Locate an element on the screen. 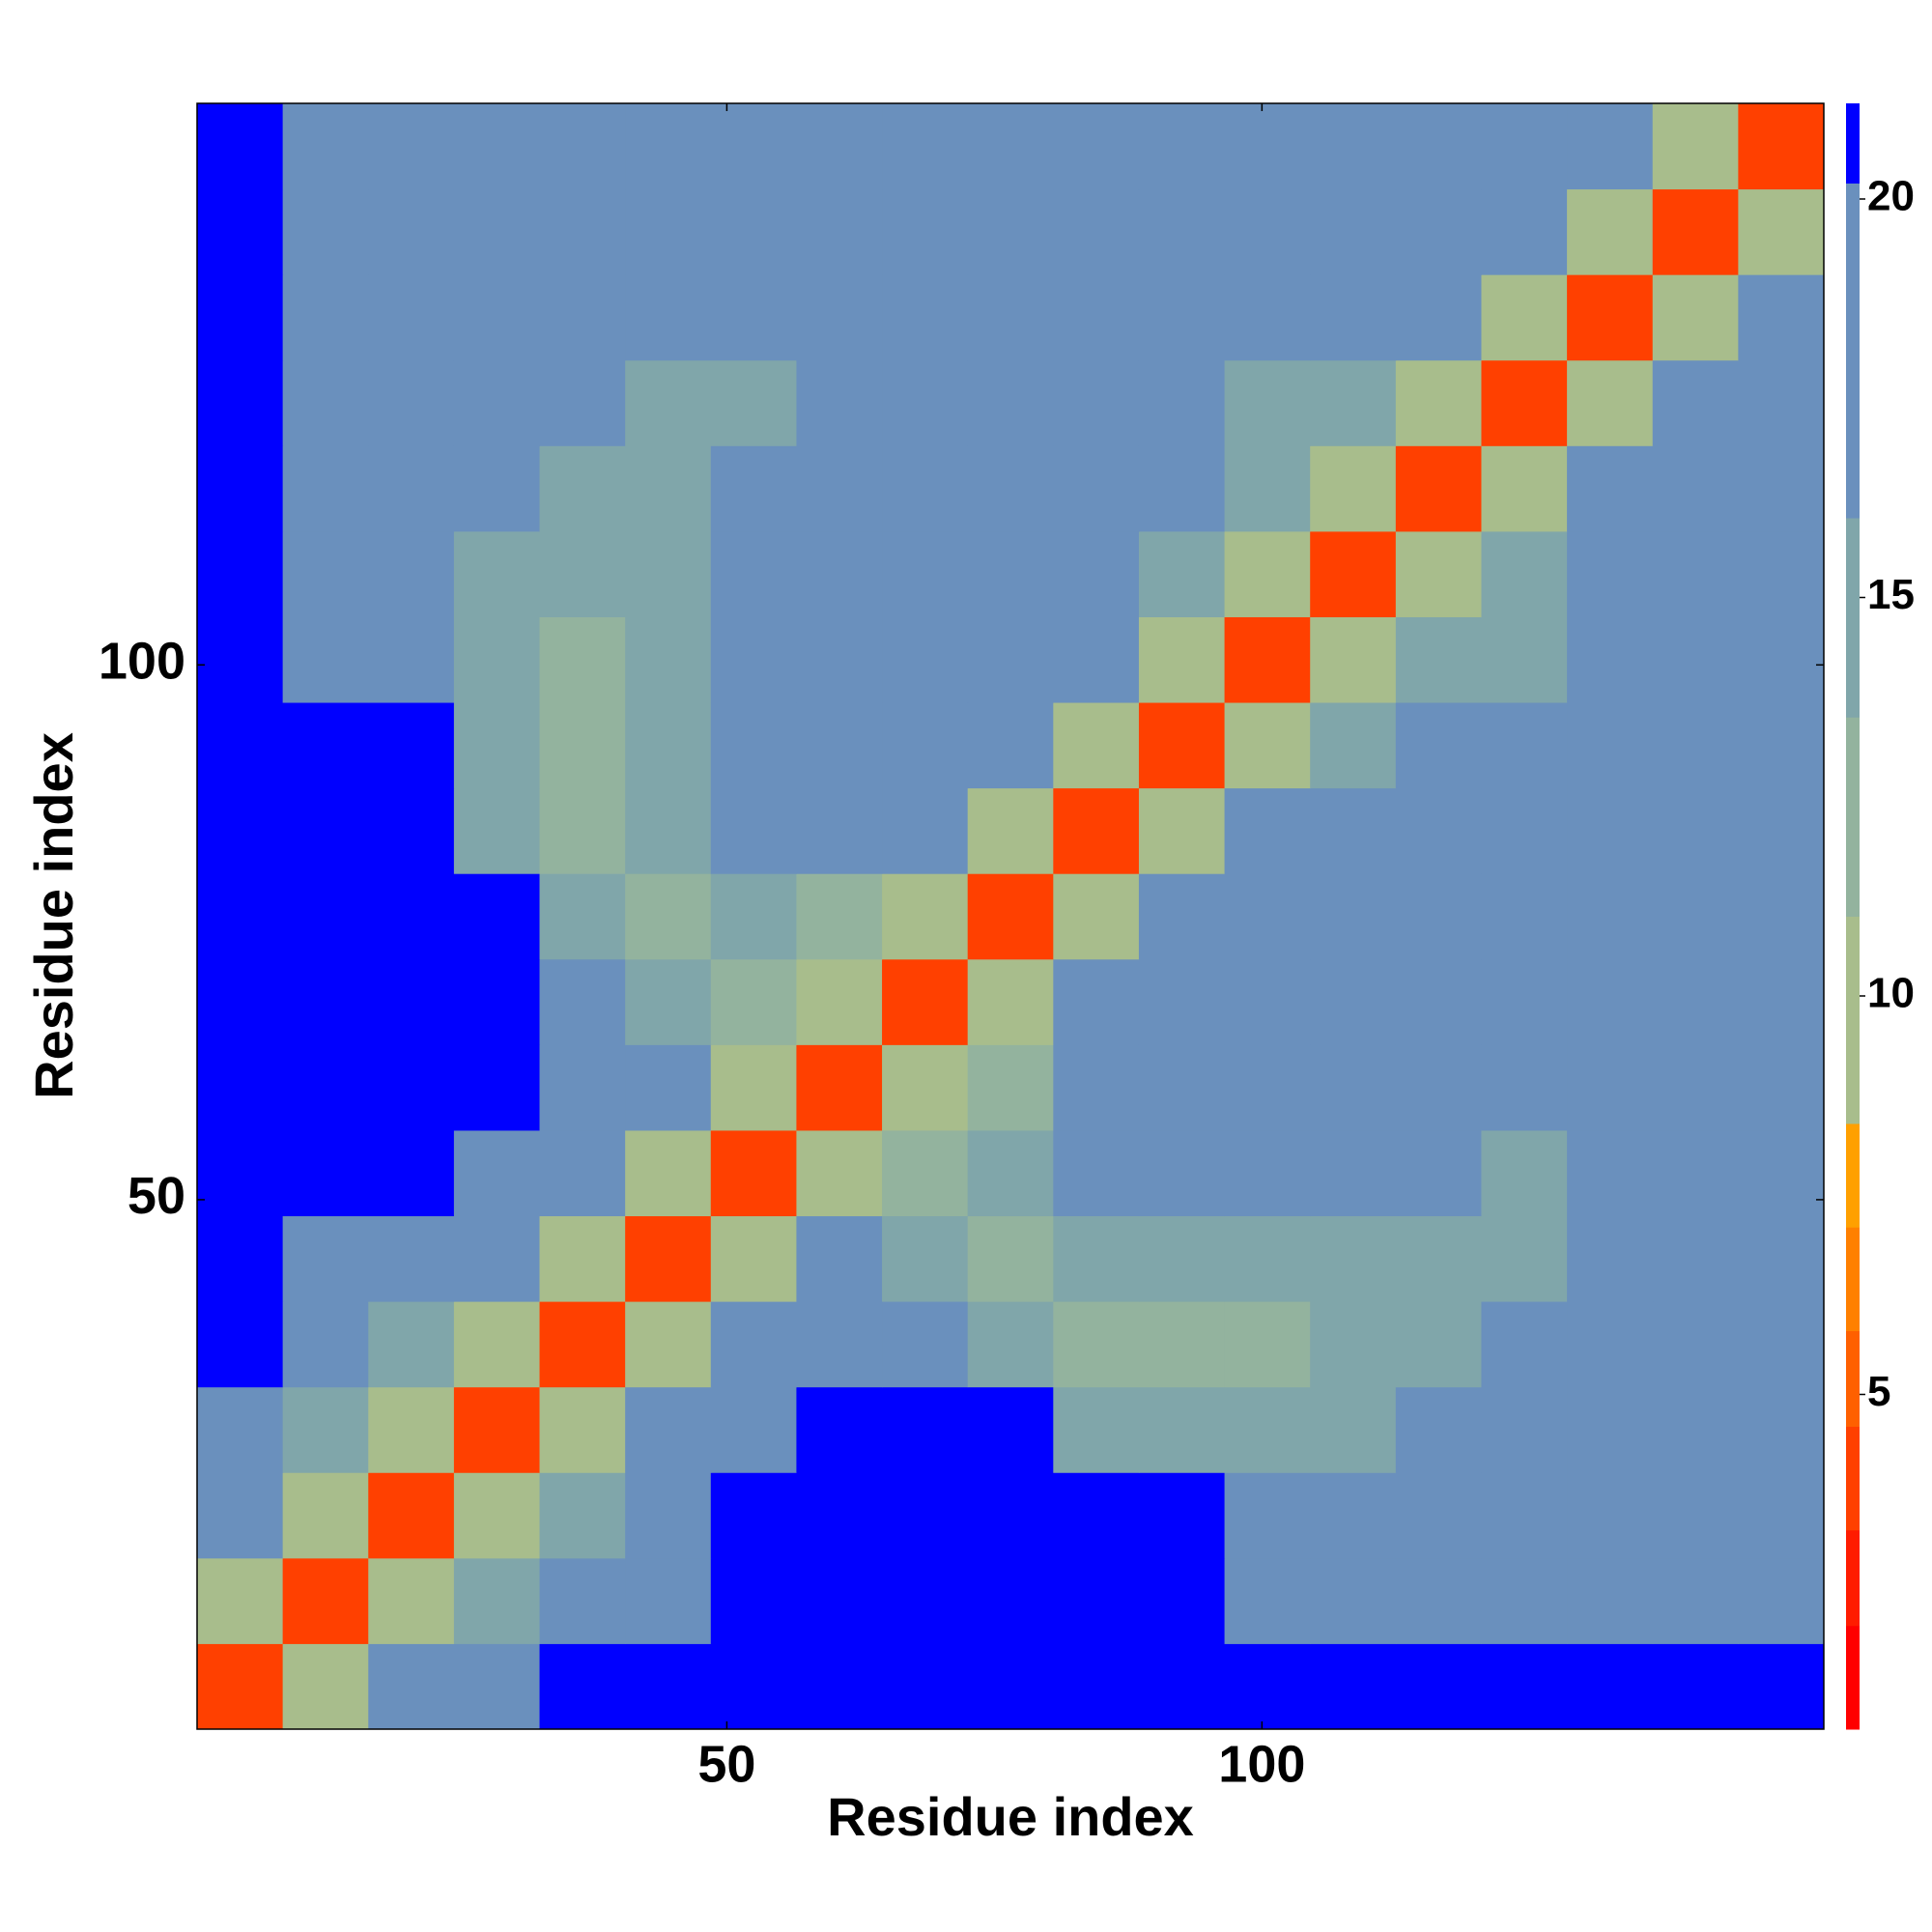 This screenshot has width=1932, height=1932. colorbar-tick-label: 15 is located at coordinates (1891, 594).